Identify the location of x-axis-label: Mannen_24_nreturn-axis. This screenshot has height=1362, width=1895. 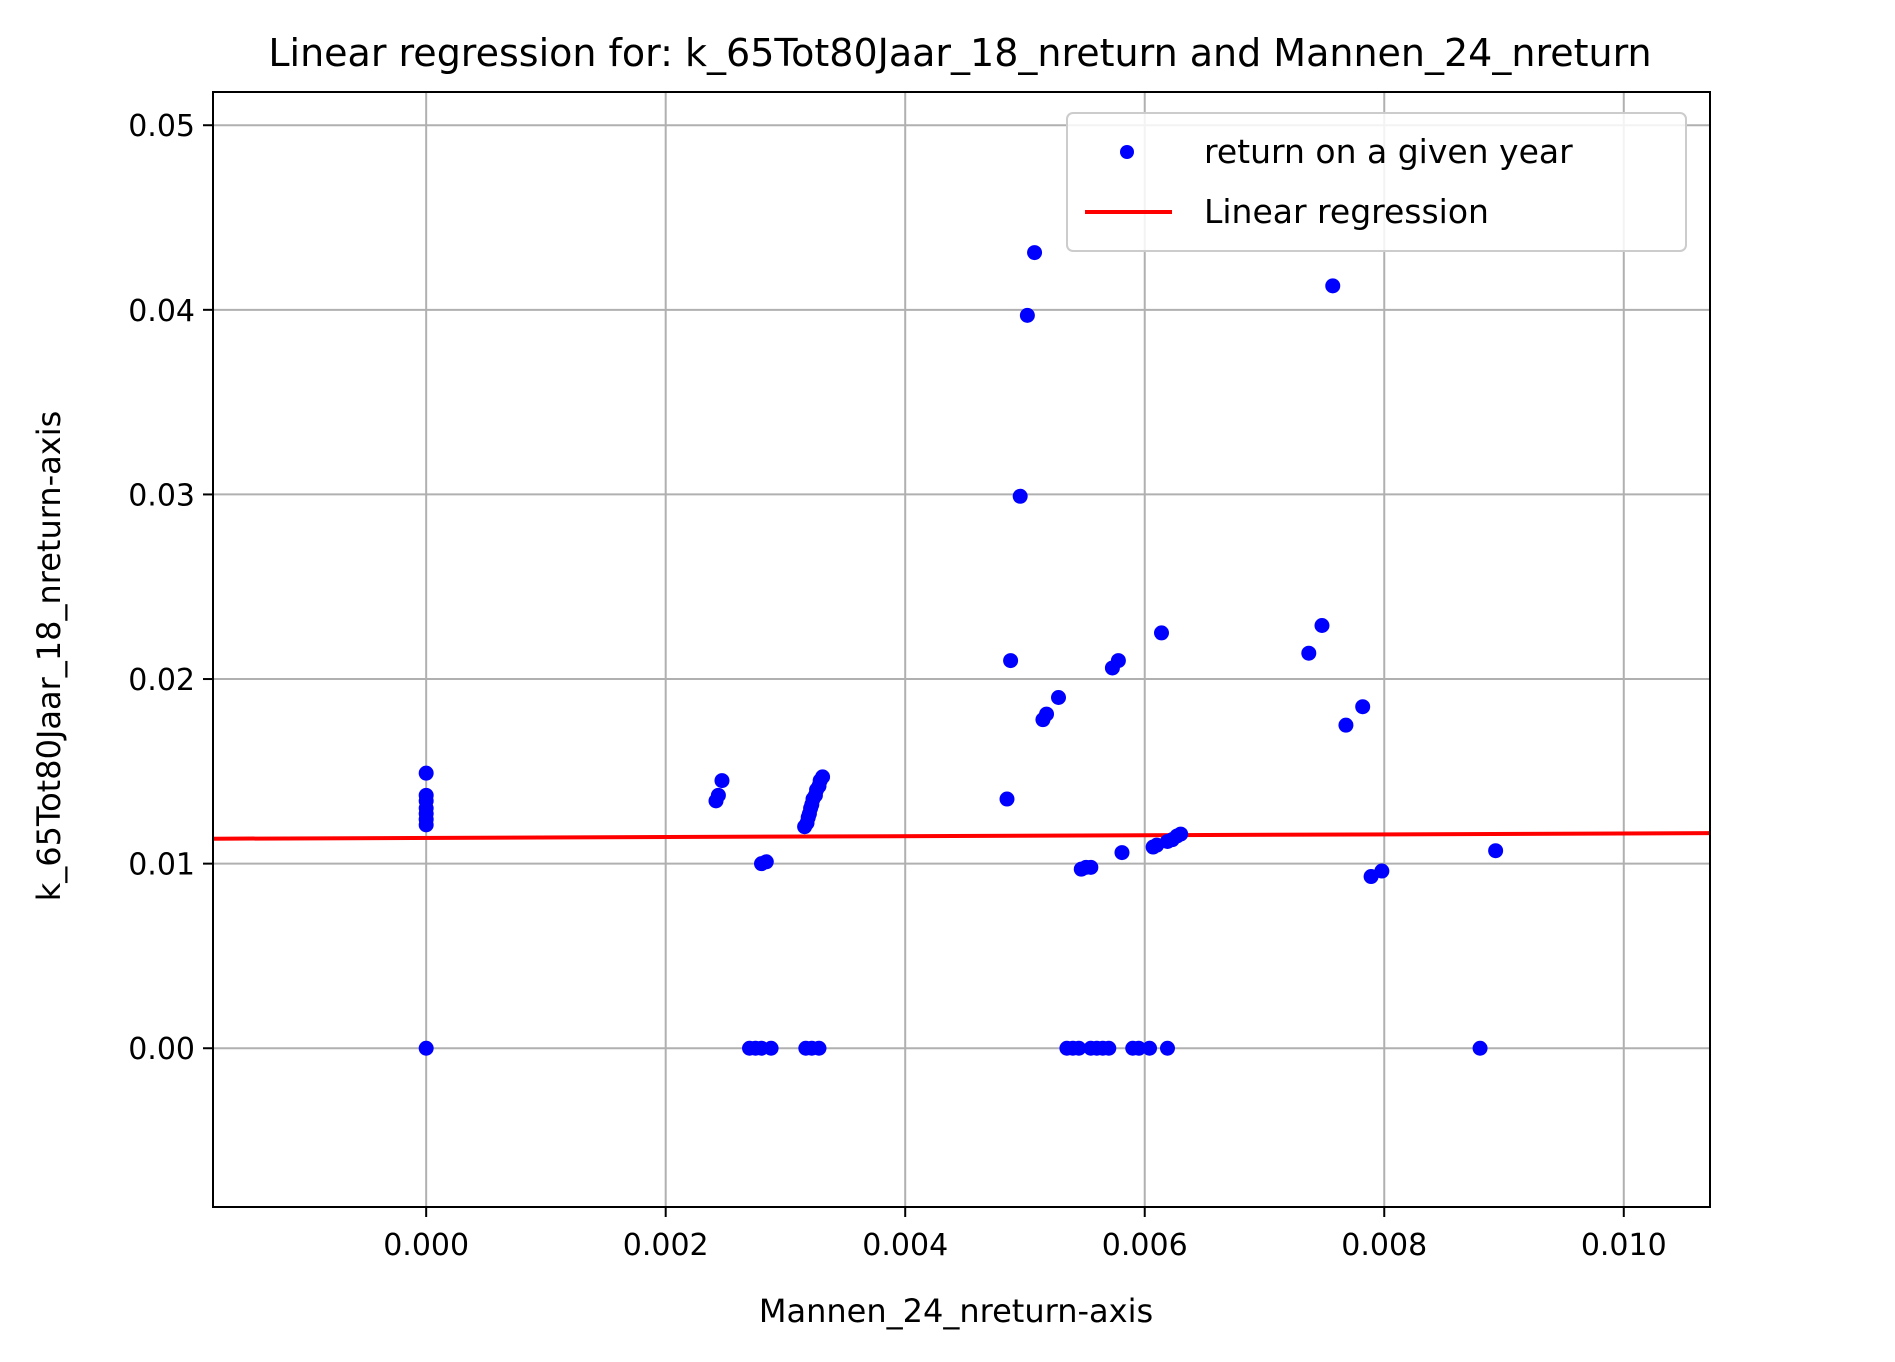
(956, 1311).